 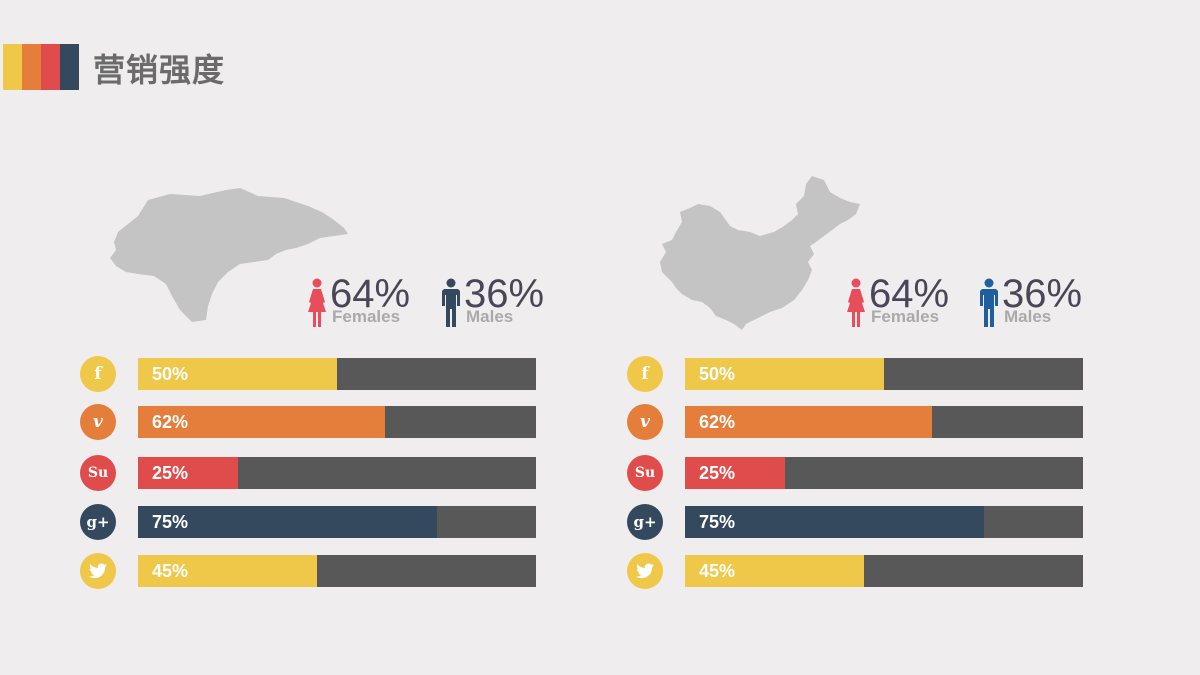 I want to click on strip-navy, so click(x=69, y=67).